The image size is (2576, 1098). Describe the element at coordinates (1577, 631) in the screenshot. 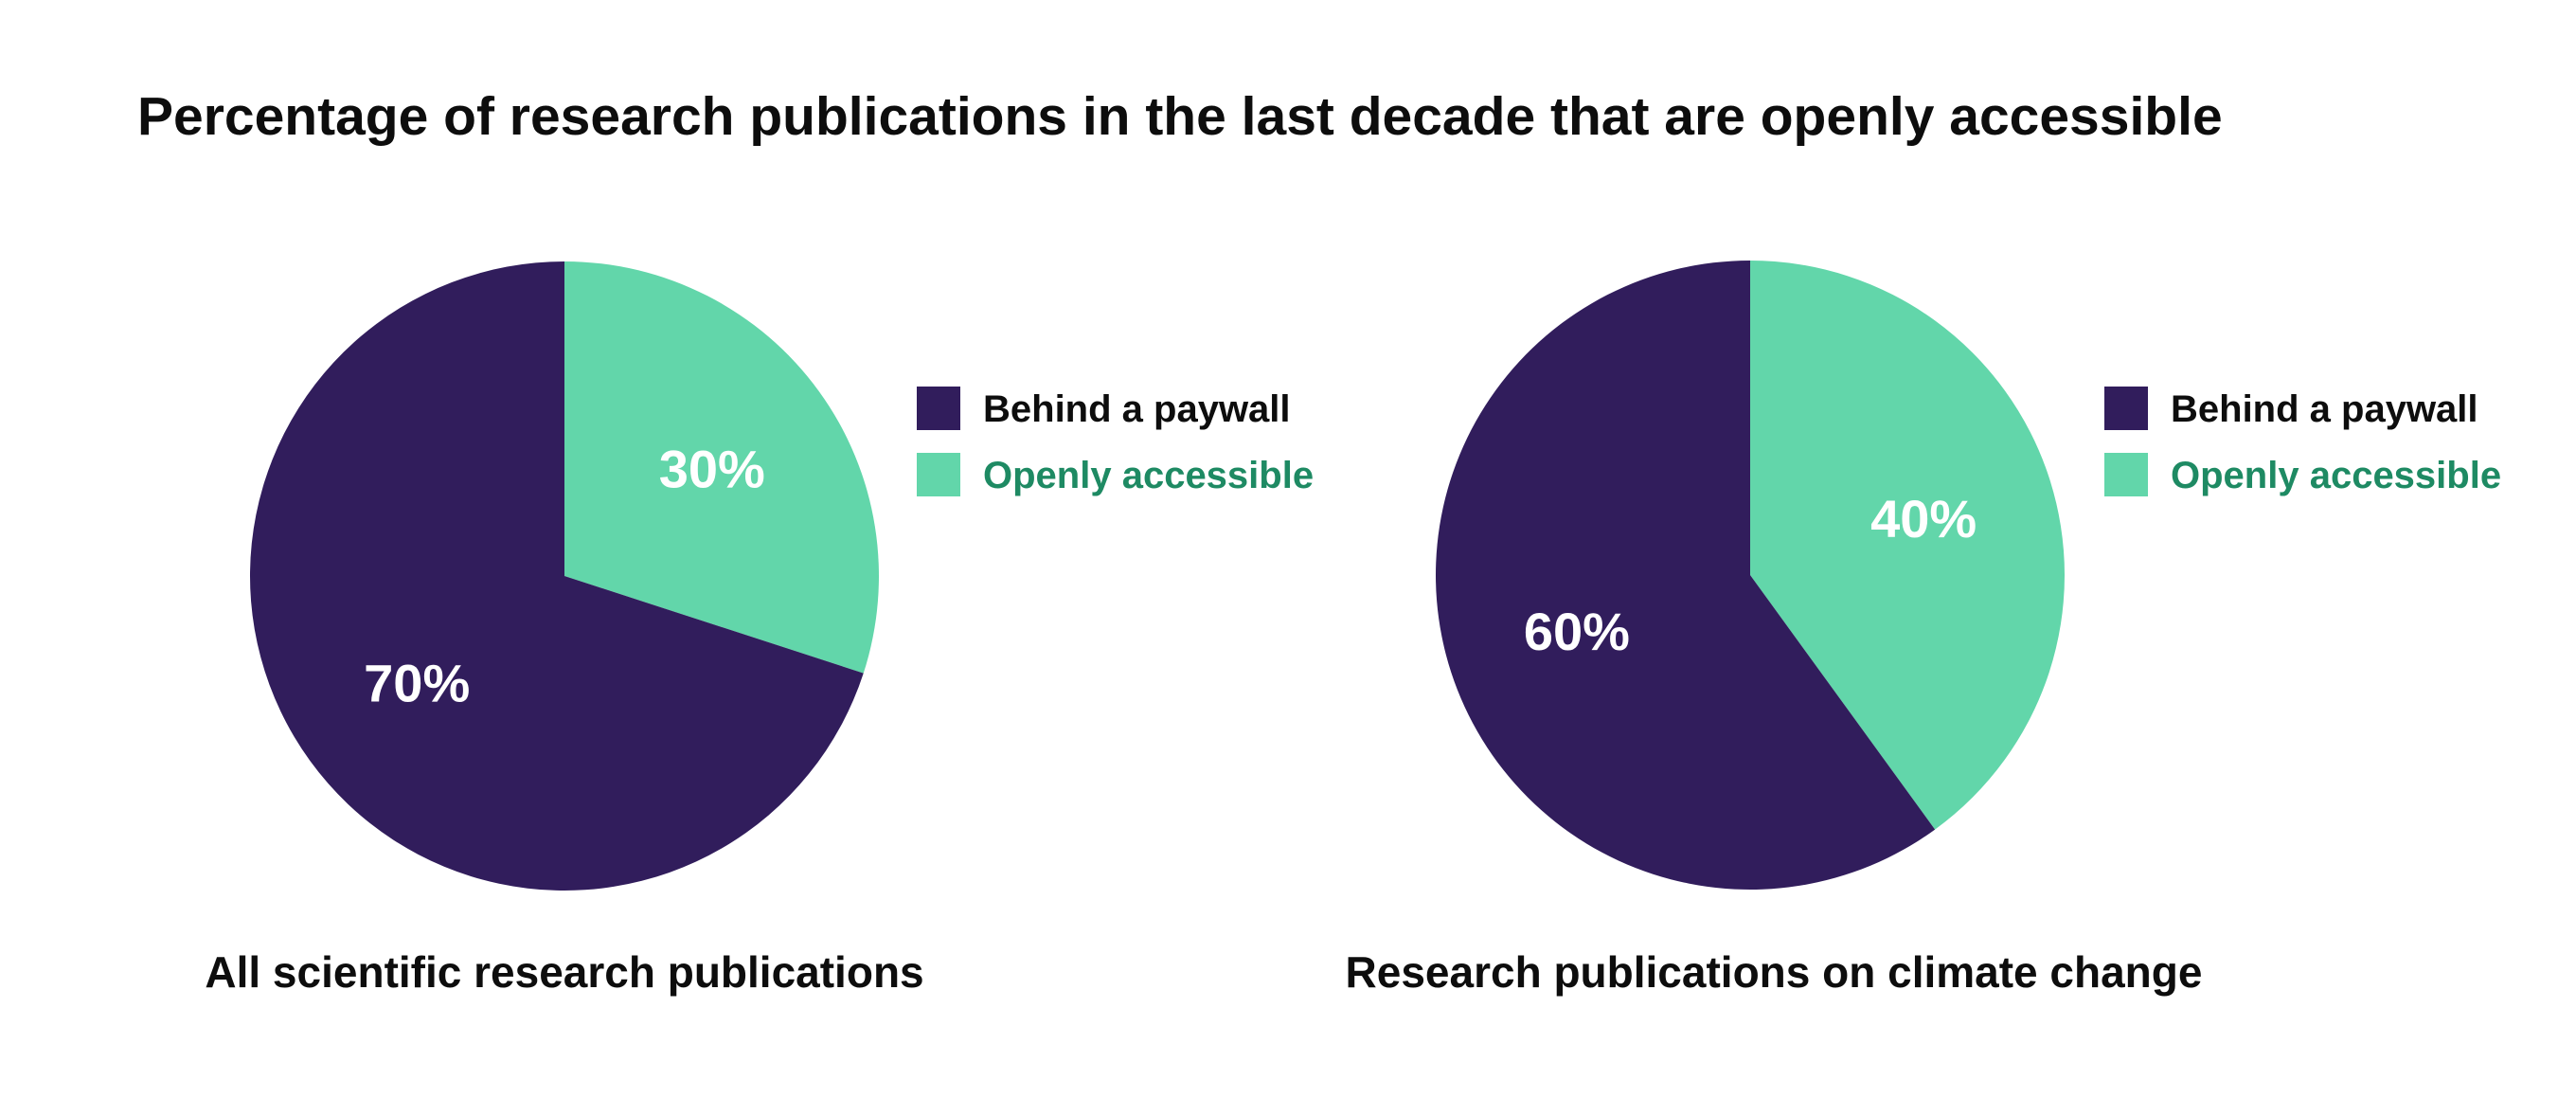

I see `slice-label-behind-a-paywall: 60%` at that location.